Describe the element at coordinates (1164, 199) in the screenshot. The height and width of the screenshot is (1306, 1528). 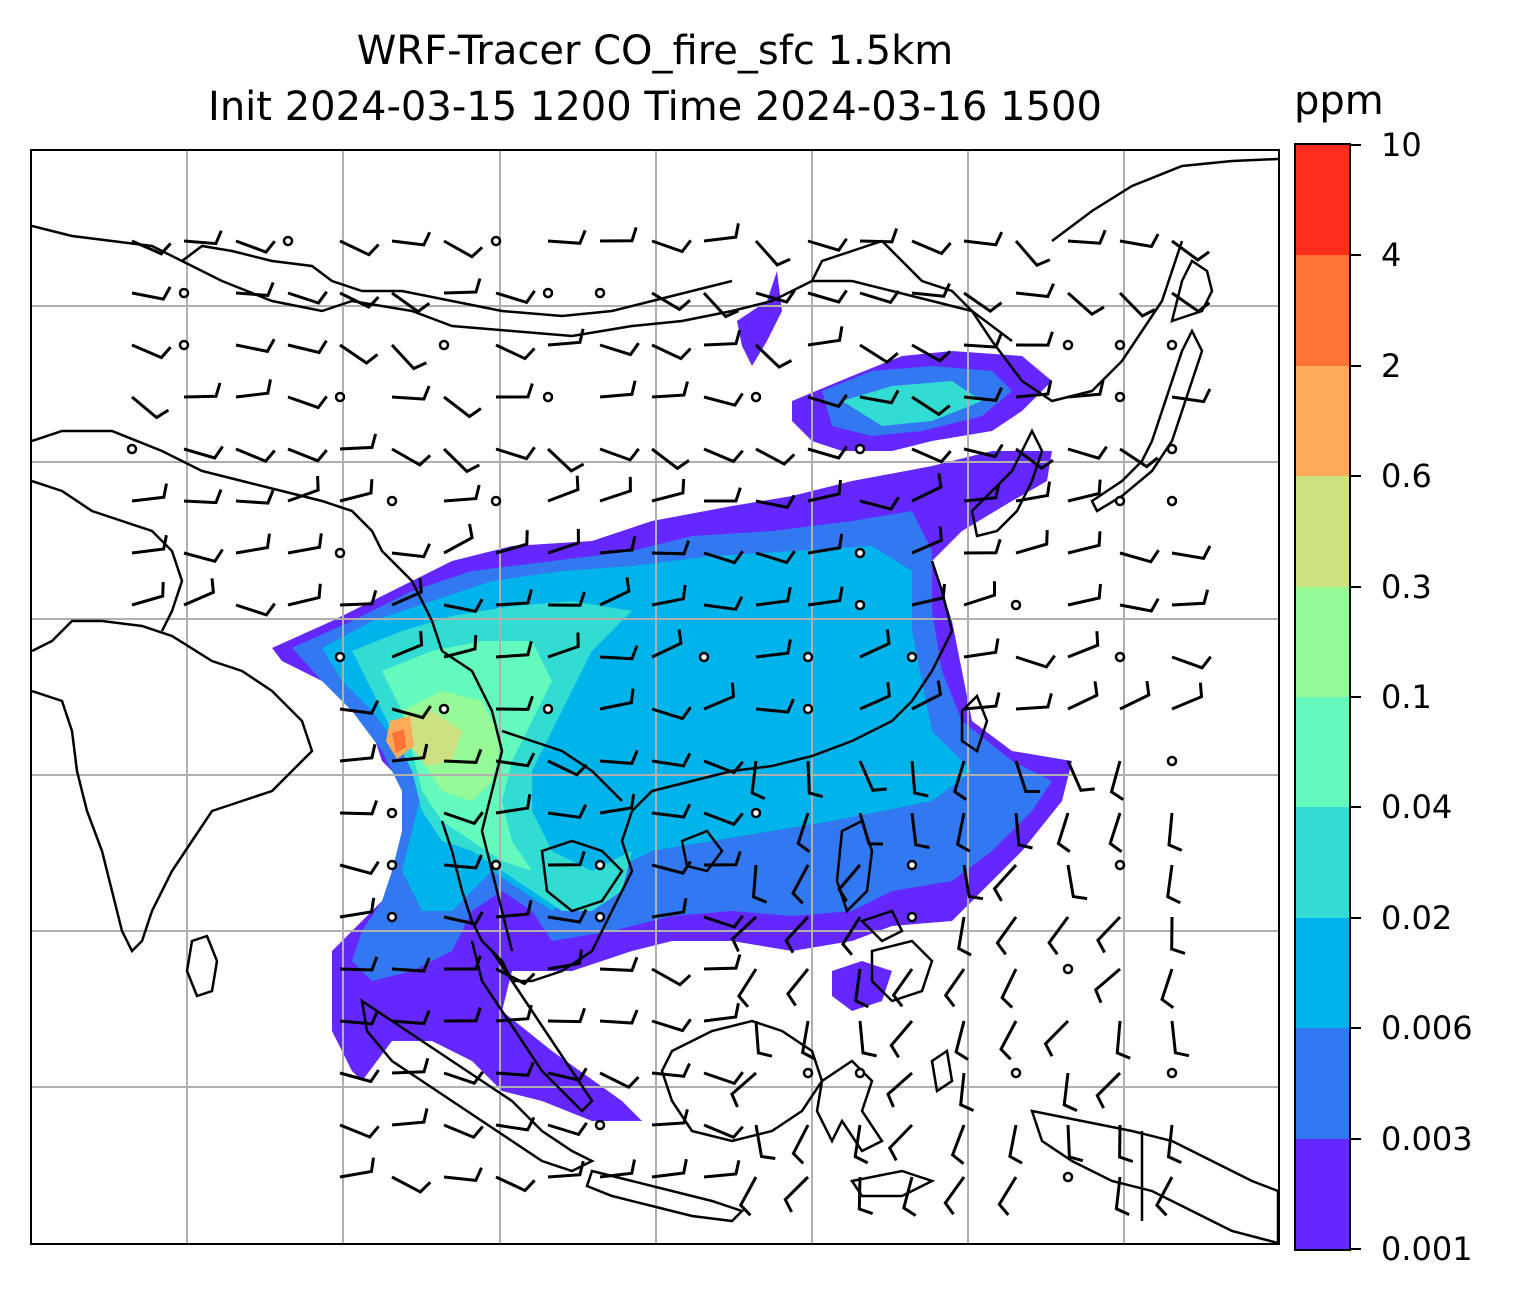
I see `russia-far-east` at that location.